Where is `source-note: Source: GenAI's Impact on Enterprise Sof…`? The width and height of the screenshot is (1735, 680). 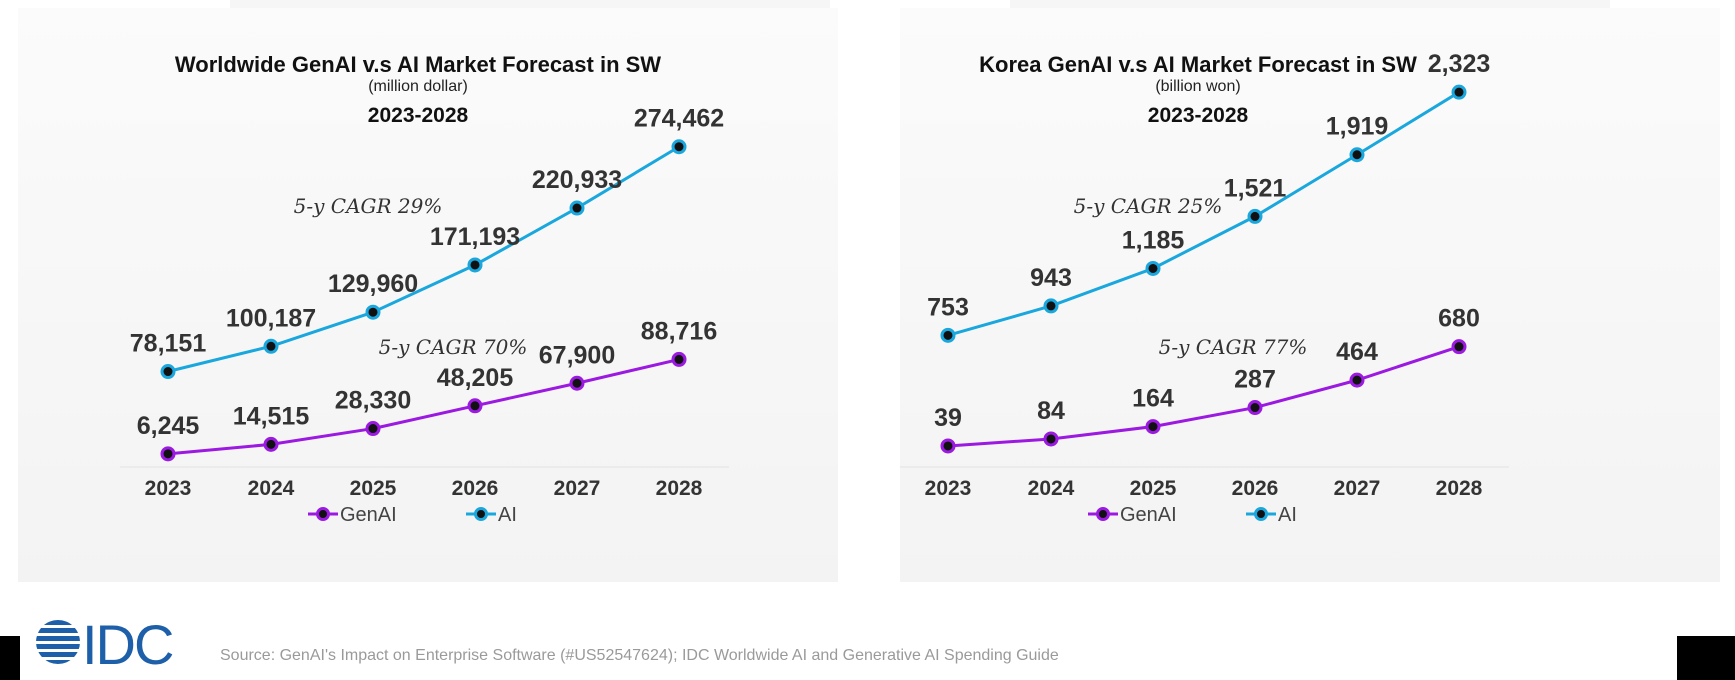 source-note: Source: GenAI's Impact on Enterprise Sof… is located at coordinates (639, 655).